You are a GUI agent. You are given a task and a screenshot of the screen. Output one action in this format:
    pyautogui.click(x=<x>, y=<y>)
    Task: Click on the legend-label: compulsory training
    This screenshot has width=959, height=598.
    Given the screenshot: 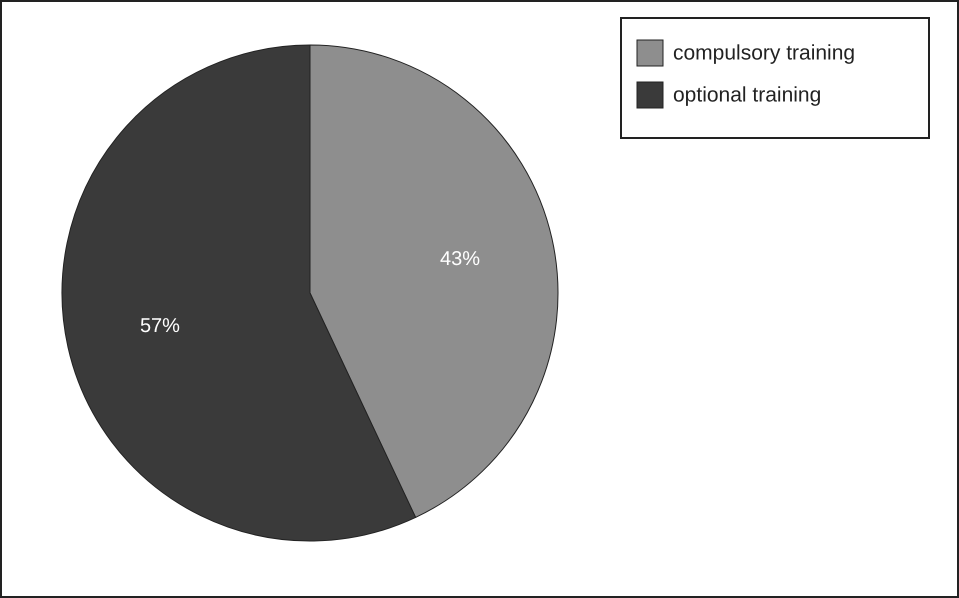 What is the action you would take?
    pyautogui.click(x=764, y=53)
    